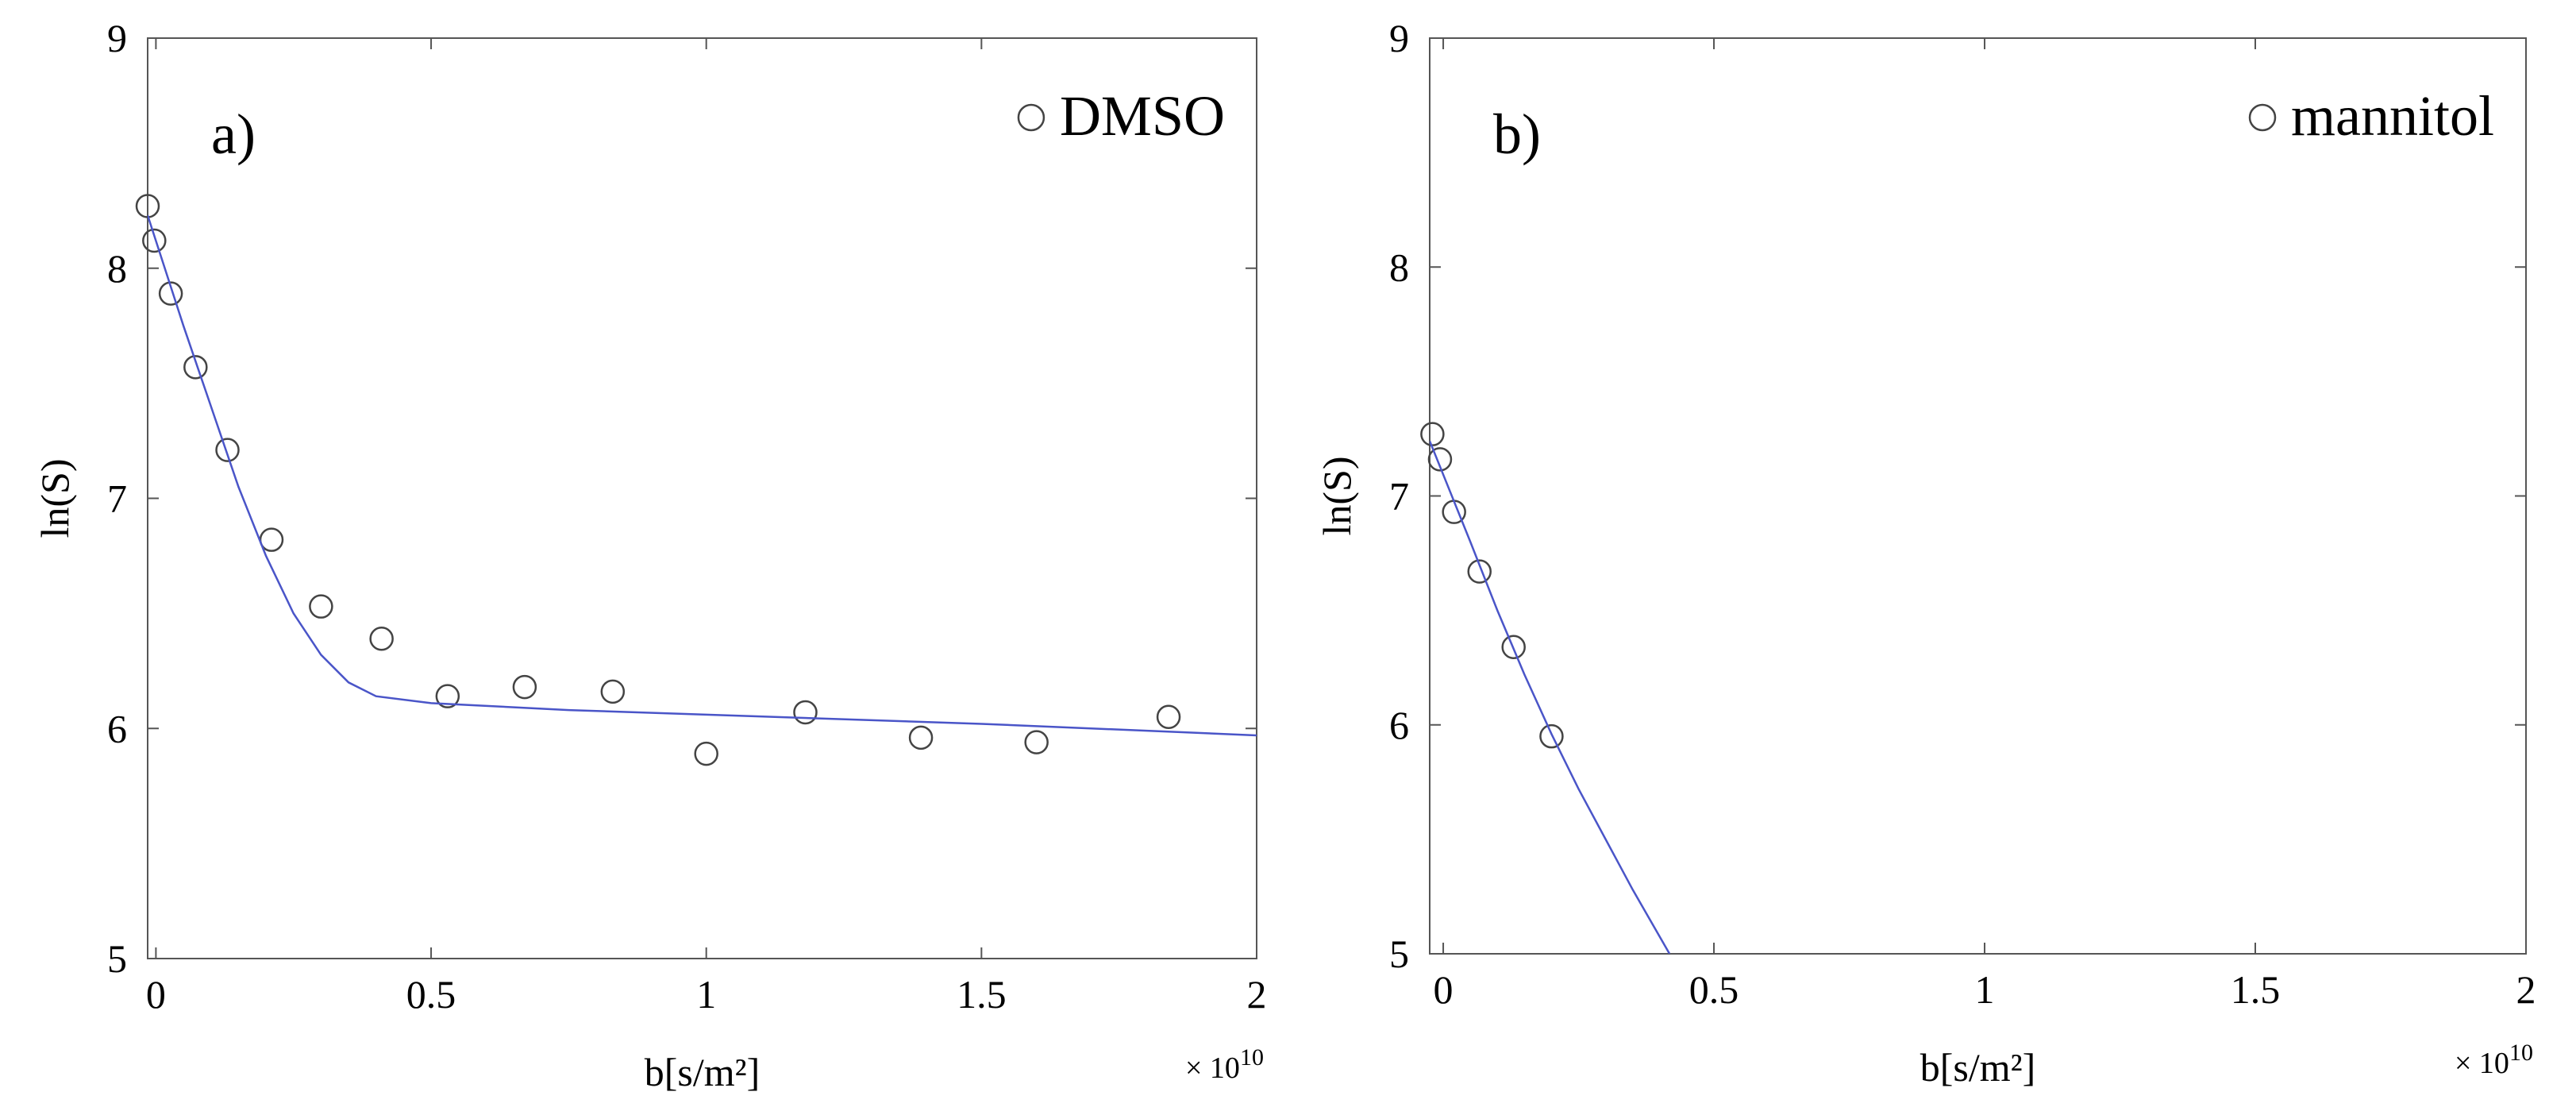 This screenshot has width=2576, height=1115. What do you see at coordinates (1517, 134) in the screenshot?
I see `panel-annotation: b)` at bounding box center [1517, 134].